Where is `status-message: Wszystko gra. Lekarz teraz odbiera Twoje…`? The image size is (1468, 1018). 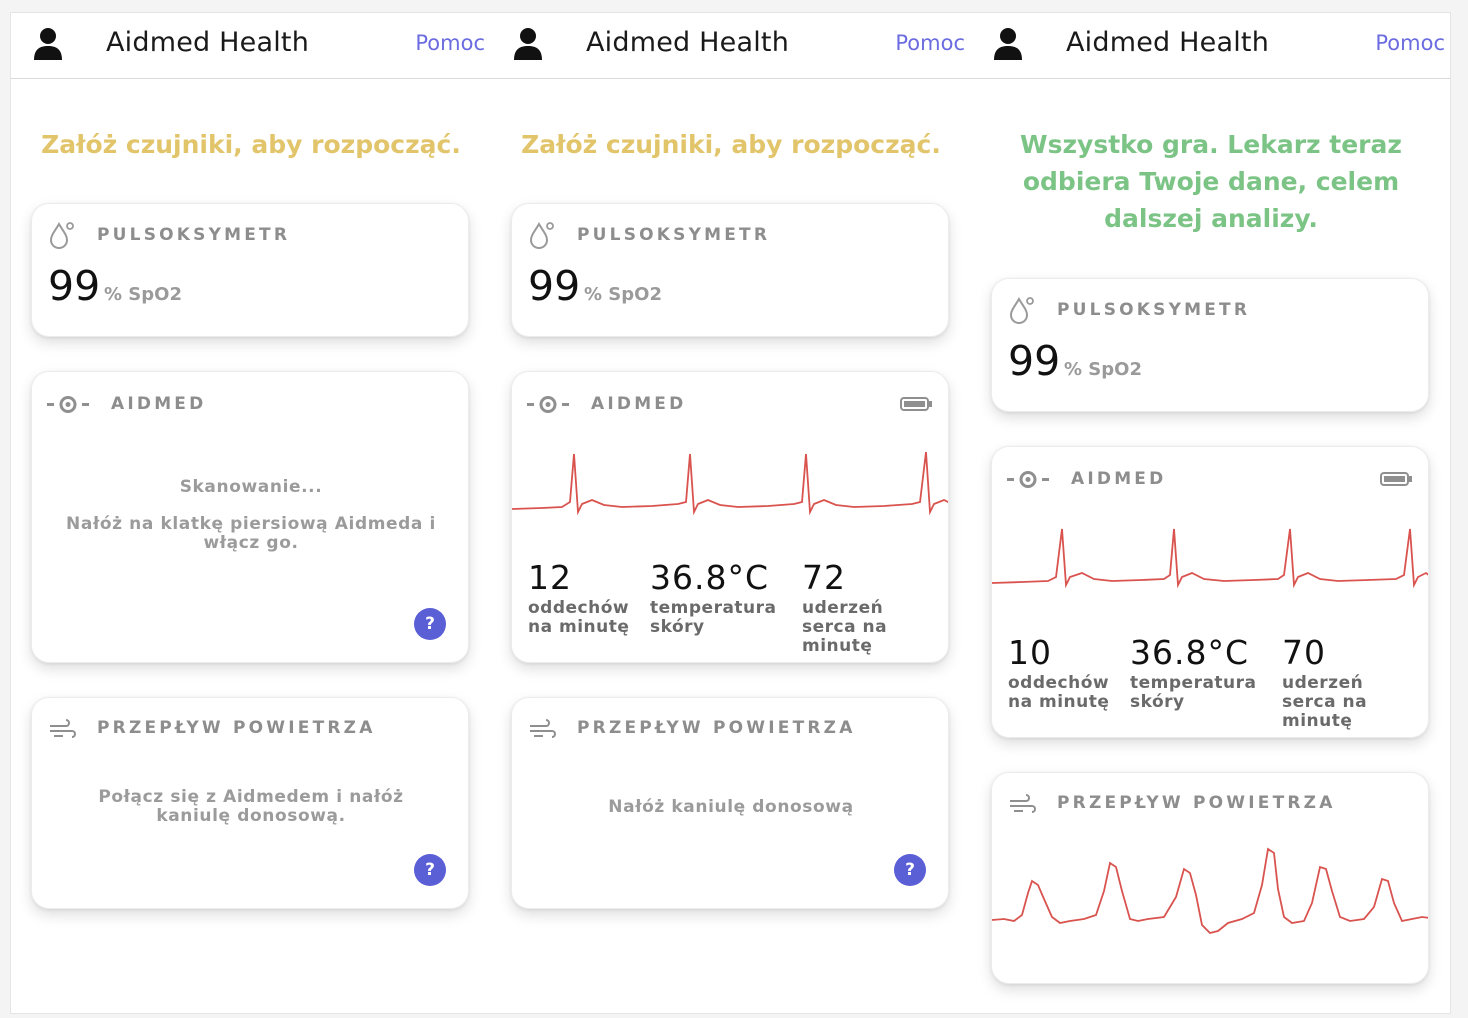
status-message: Wszystko gra. Lekarz teraz odbiera Twoje… is located at coordinates (1211, 181).